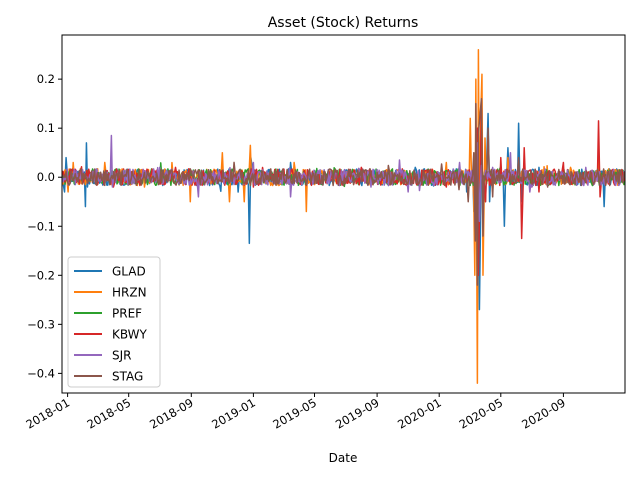  Describe the element at coordinates (343, 23) in the screenshot. I see `chart-title: Asset (Stock) Returns` at that location.